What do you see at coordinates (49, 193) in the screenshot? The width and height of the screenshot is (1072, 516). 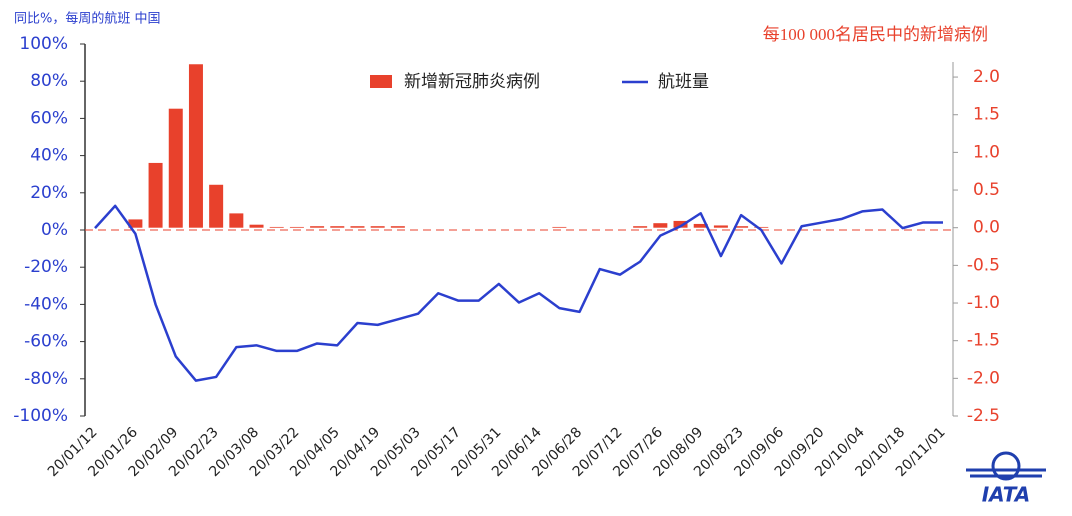 I see `y-tick-label: 20%` at bounding box center [49, 193].